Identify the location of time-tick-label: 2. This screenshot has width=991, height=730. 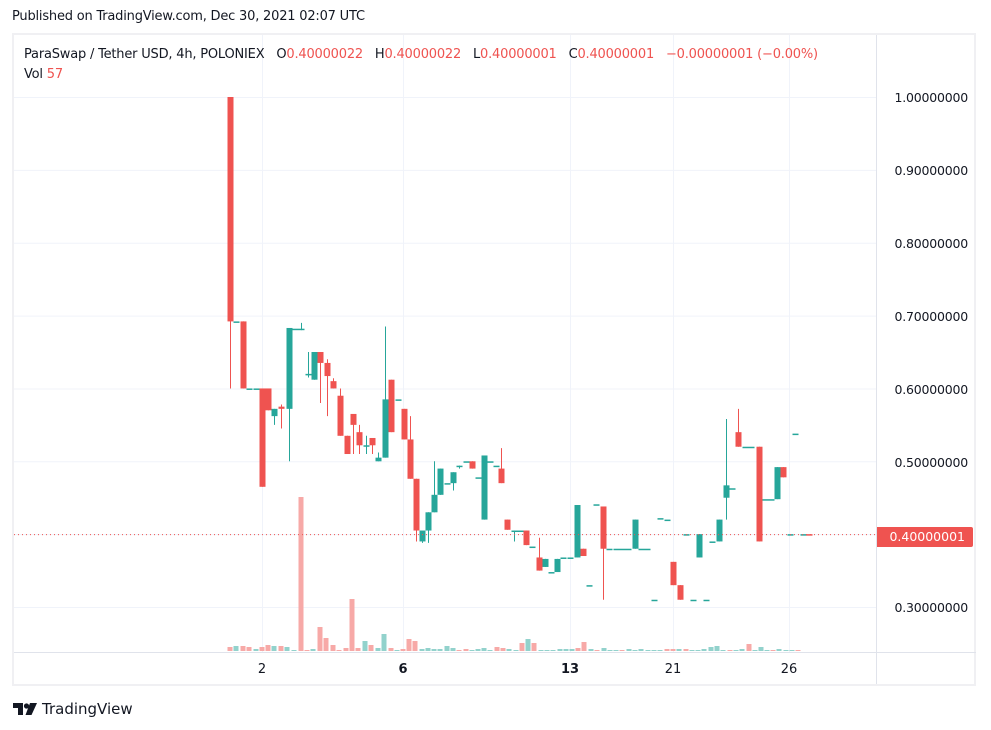
(262, 669).